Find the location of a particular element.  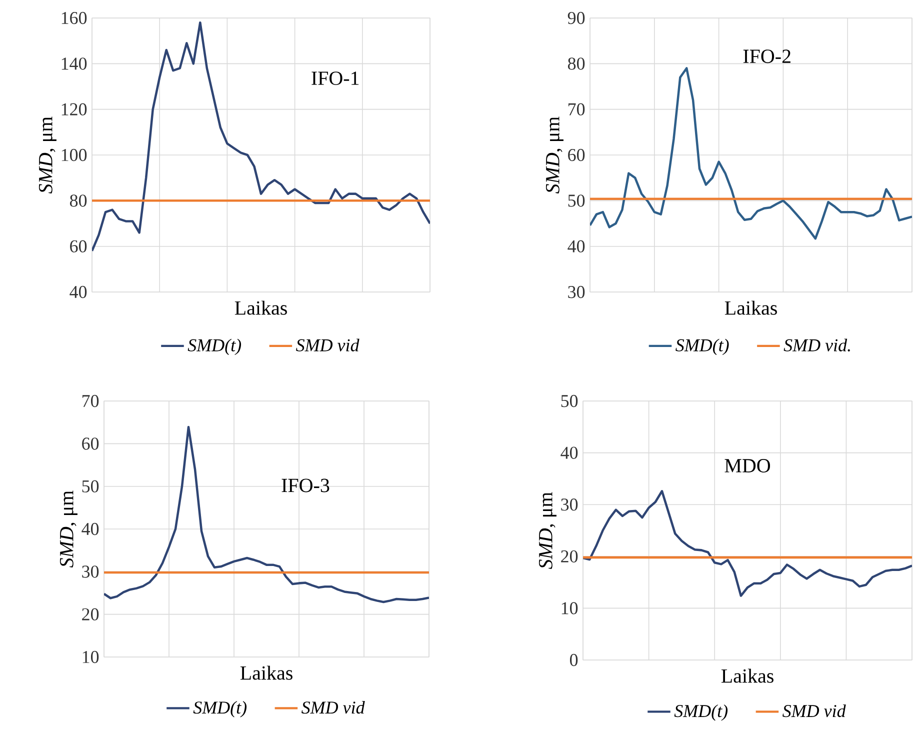

y-tick-label: 100 is located at coordinates (74, 155).